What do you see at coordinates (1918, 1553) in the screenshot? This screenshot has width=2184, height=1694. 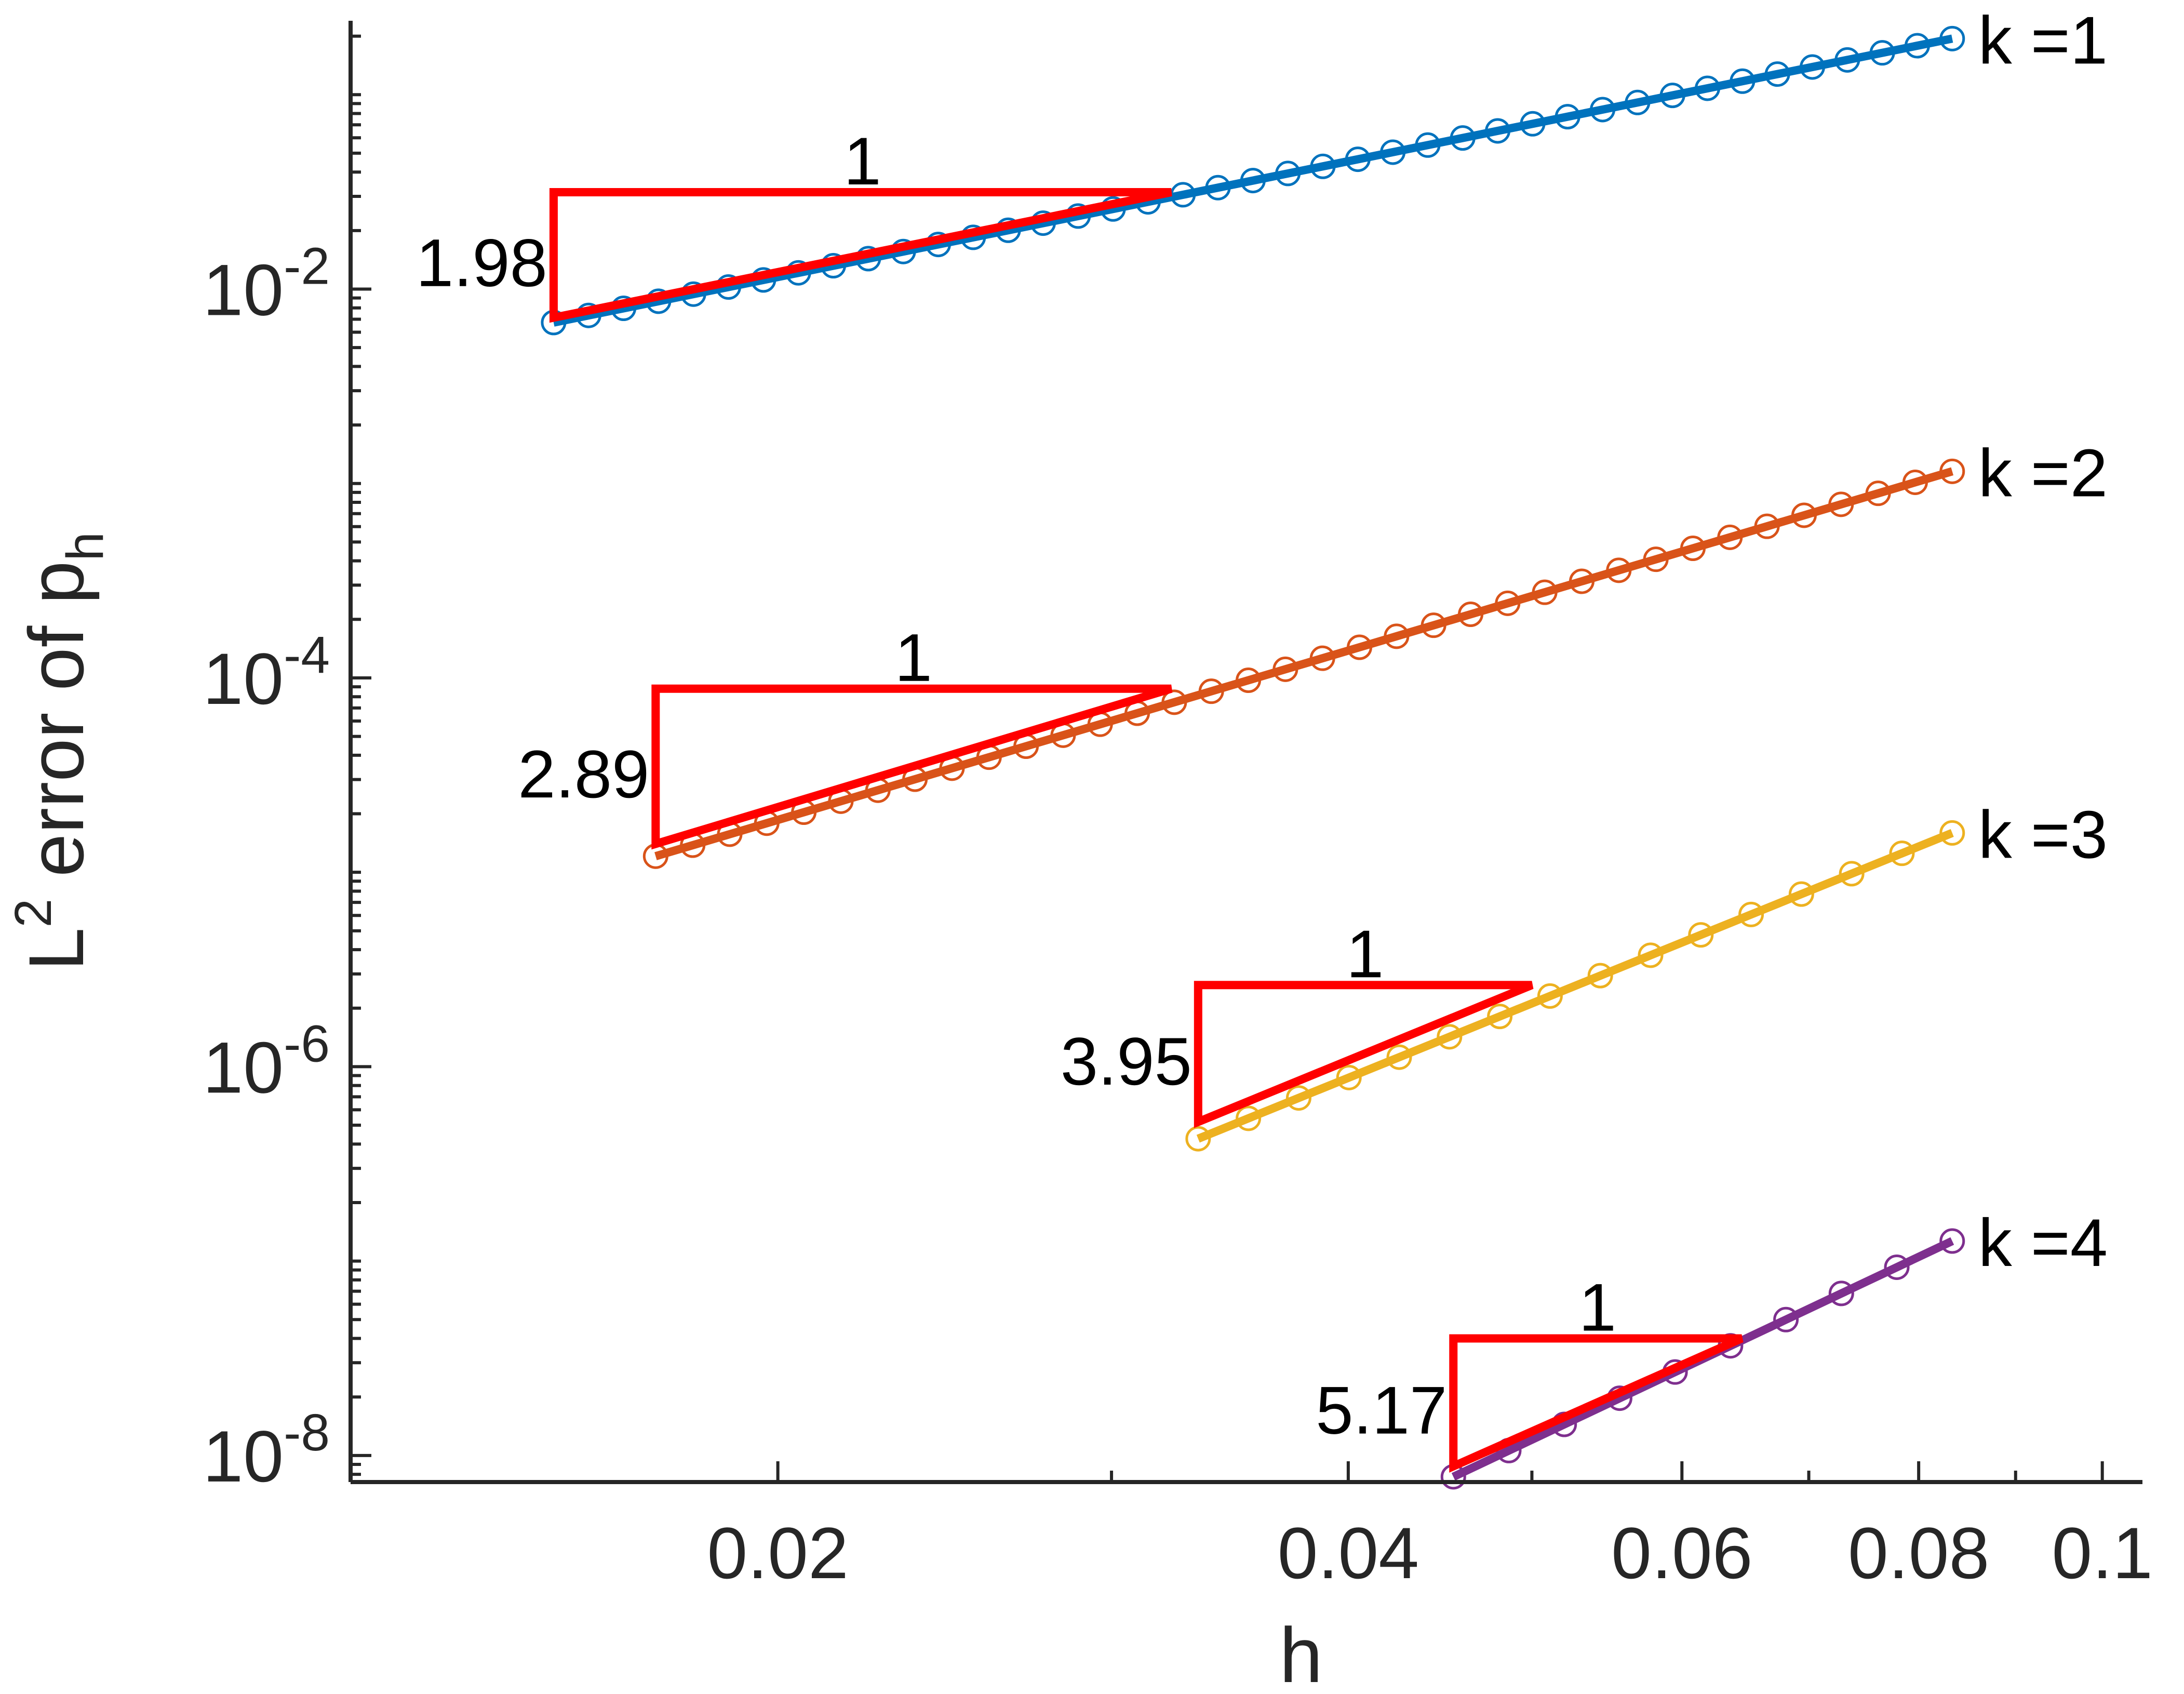 I see `x-tick-label: 0.08` at bounding box center [1918, 1553].